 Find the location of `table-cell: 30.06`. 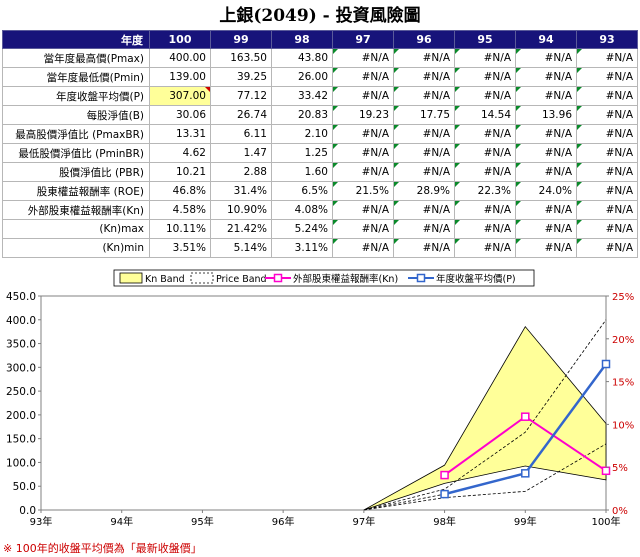

table-cell: 30.06 is located at coordinates (180, 115).